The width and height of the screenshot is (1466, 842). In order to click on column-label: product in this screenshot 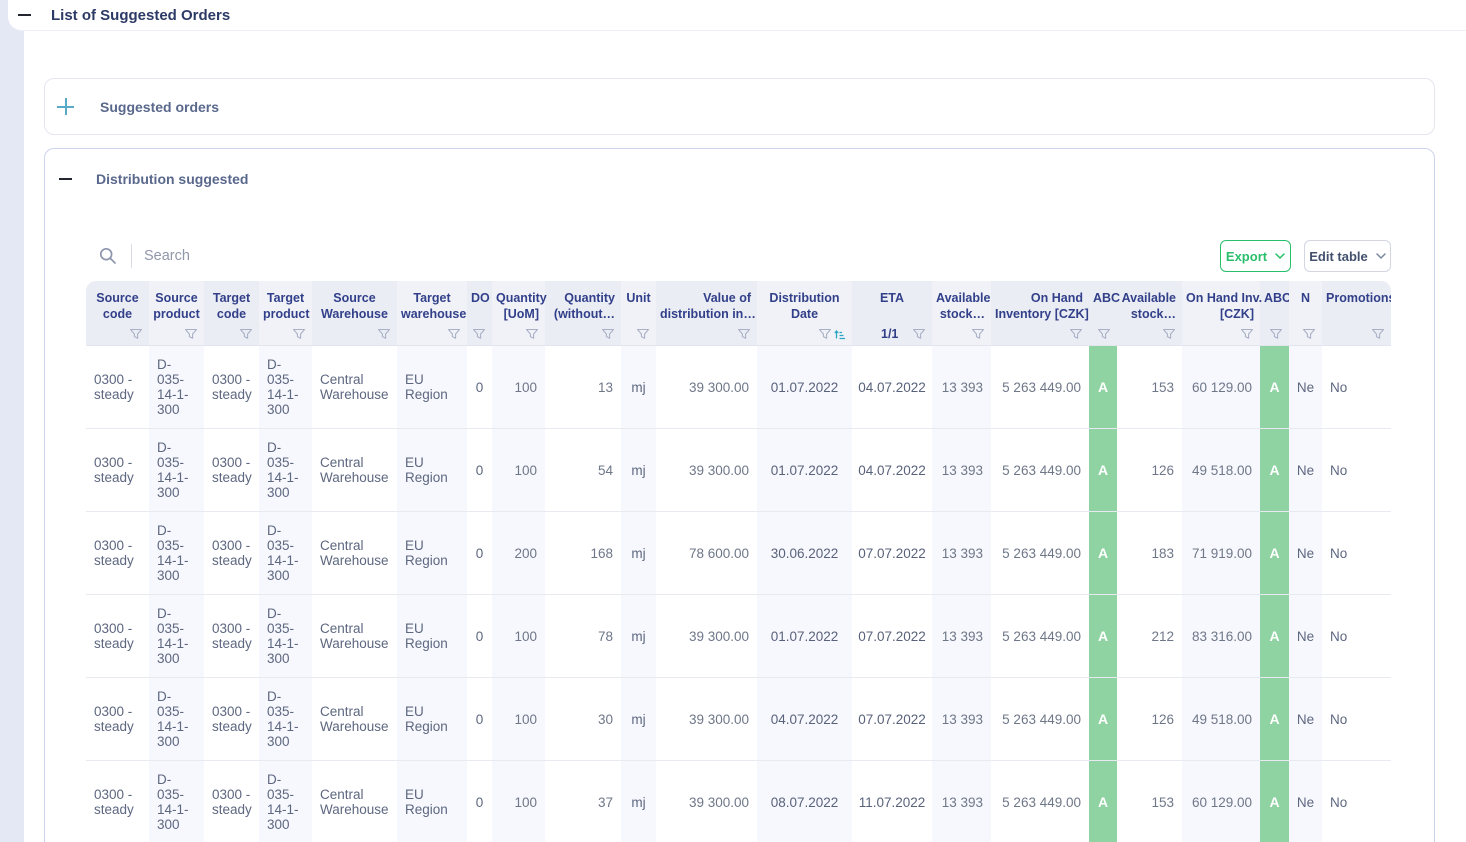, I will do `click(286, 314)`.